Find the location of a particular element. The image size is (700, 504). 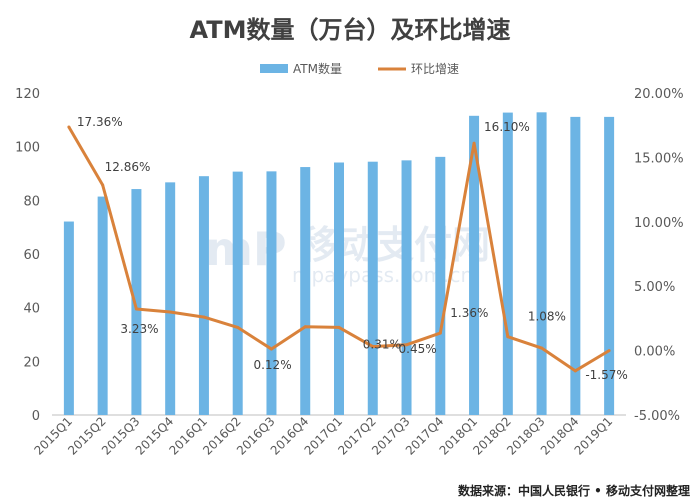

chart-title: ATM数量（万台）及环比增速 is located at coordinates (350, 30).